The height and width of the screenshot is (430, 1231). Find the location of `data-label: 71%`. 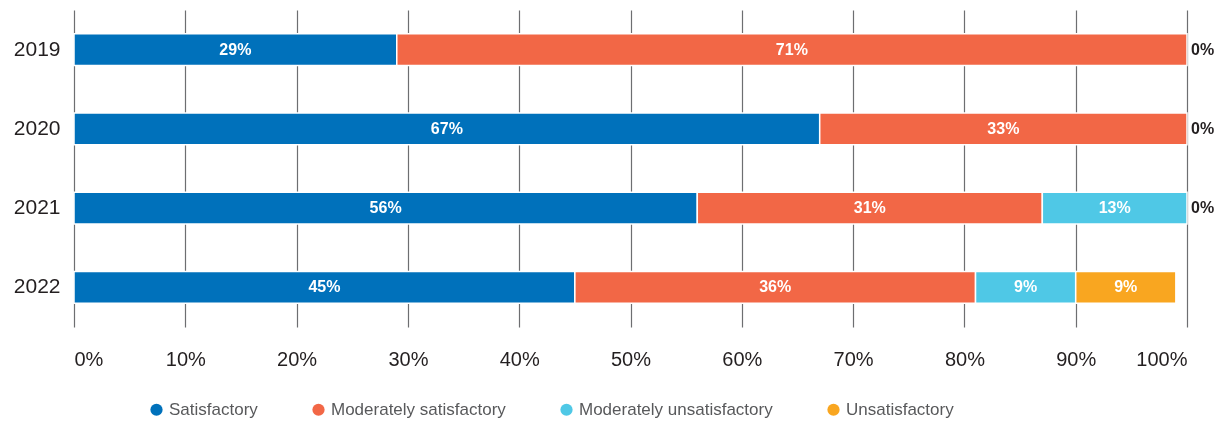

data-label: 71% is located at coordinates (791, 49).